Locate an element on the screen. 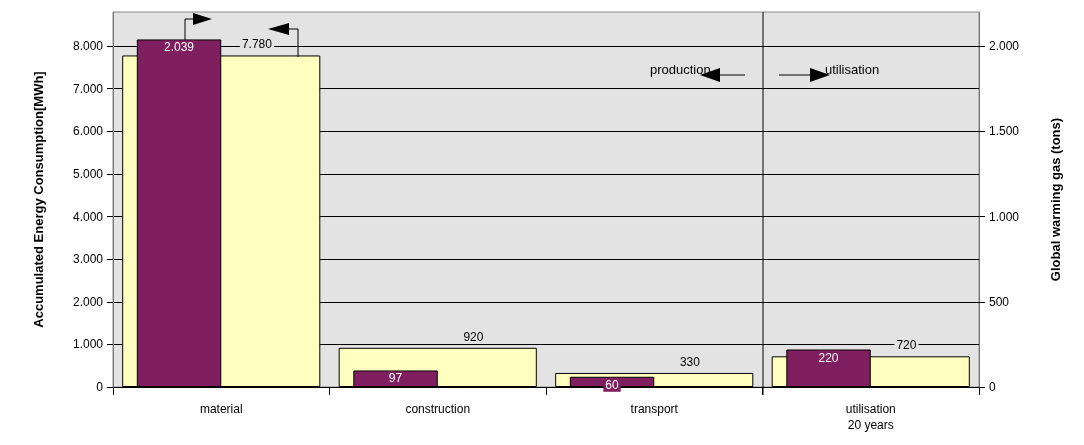  y2-axis-title: Global warming gas (tons) is located at coordinates (1055, 199).